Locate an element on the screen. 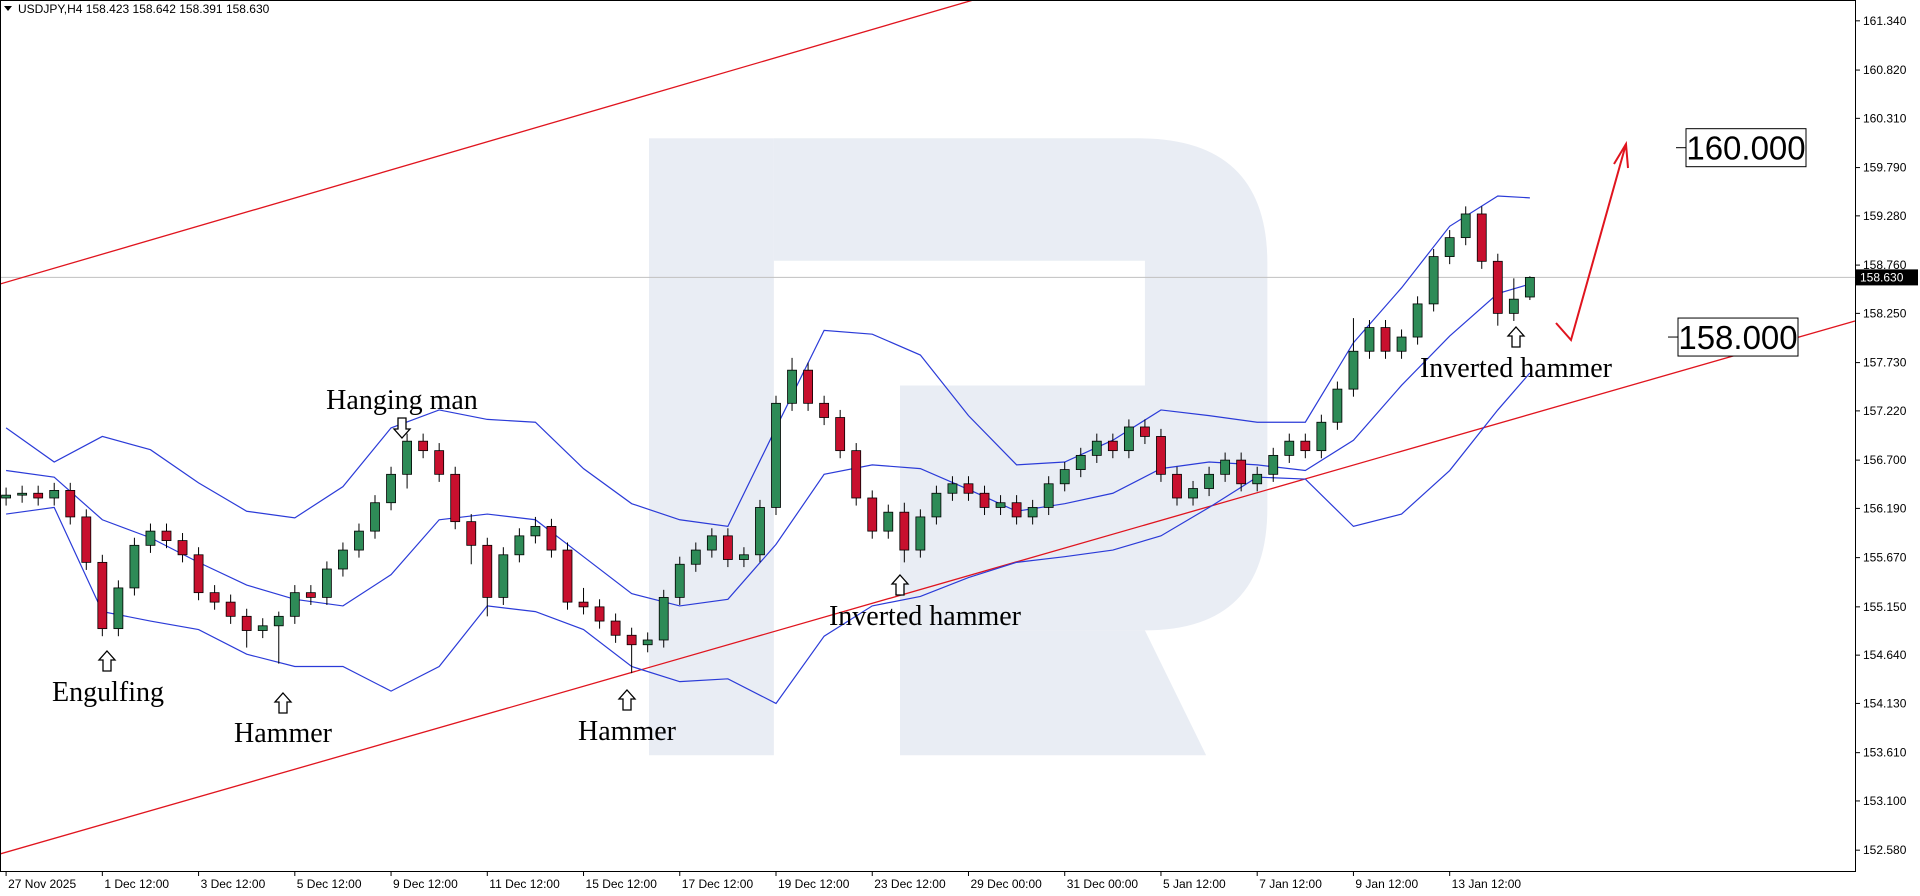 The height and width of the screenshot is (896, 1920). x-tick-label: 31 Dec 00:00 is located at coordinates (1103, 884).